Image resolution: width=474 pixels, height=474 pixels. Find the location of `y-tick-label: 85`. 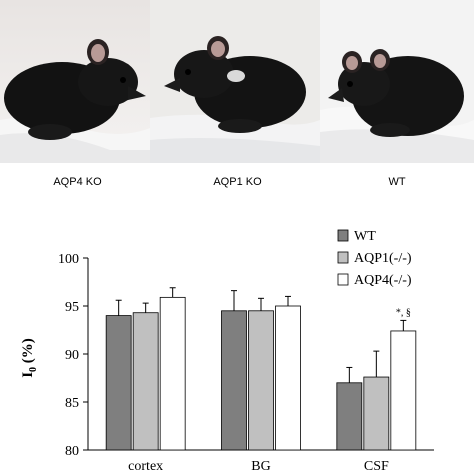

y-tick-label: 85 is located at coordinates (72, 403).